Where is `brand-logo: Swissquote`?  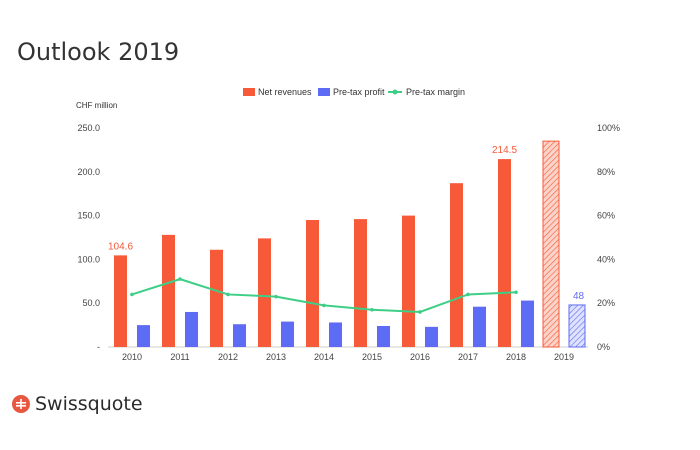
brand-logo: Swissquote is located at coordinates (77, 404).